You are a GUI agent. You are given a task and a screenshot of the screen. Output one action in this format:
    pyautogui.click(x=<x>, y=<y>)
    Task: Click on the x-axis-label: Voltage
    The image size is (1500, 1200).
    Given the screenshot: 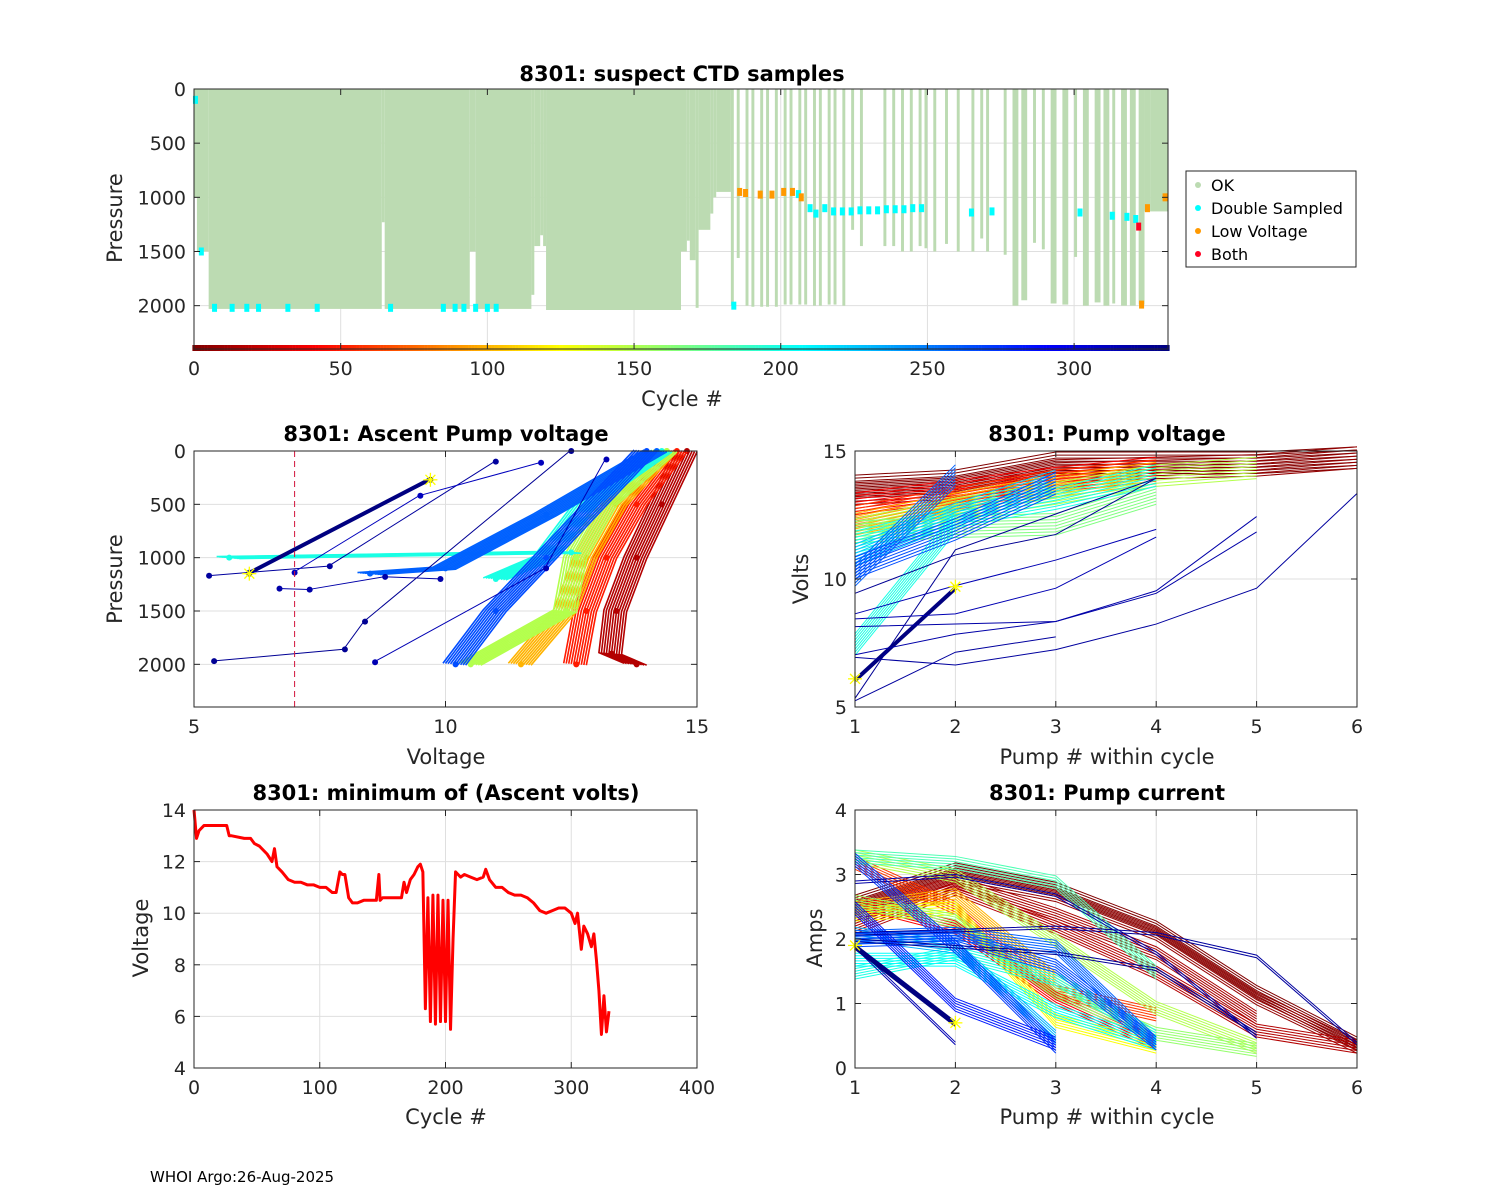 What is the action you would take?
    pyautogui.click(x=446, y=757)
    